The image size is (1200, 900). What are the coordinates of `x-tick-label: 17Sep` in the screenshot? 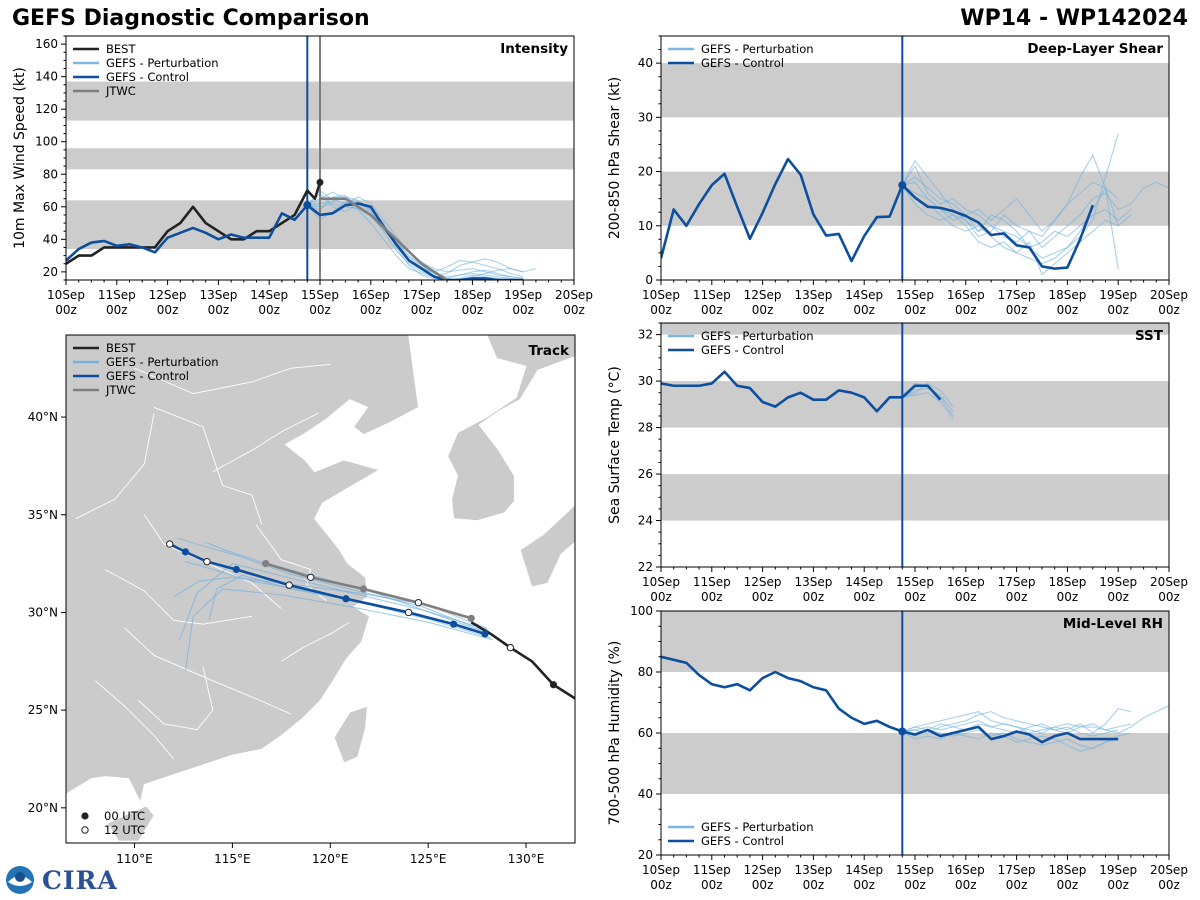 It's located at (1017, 870).